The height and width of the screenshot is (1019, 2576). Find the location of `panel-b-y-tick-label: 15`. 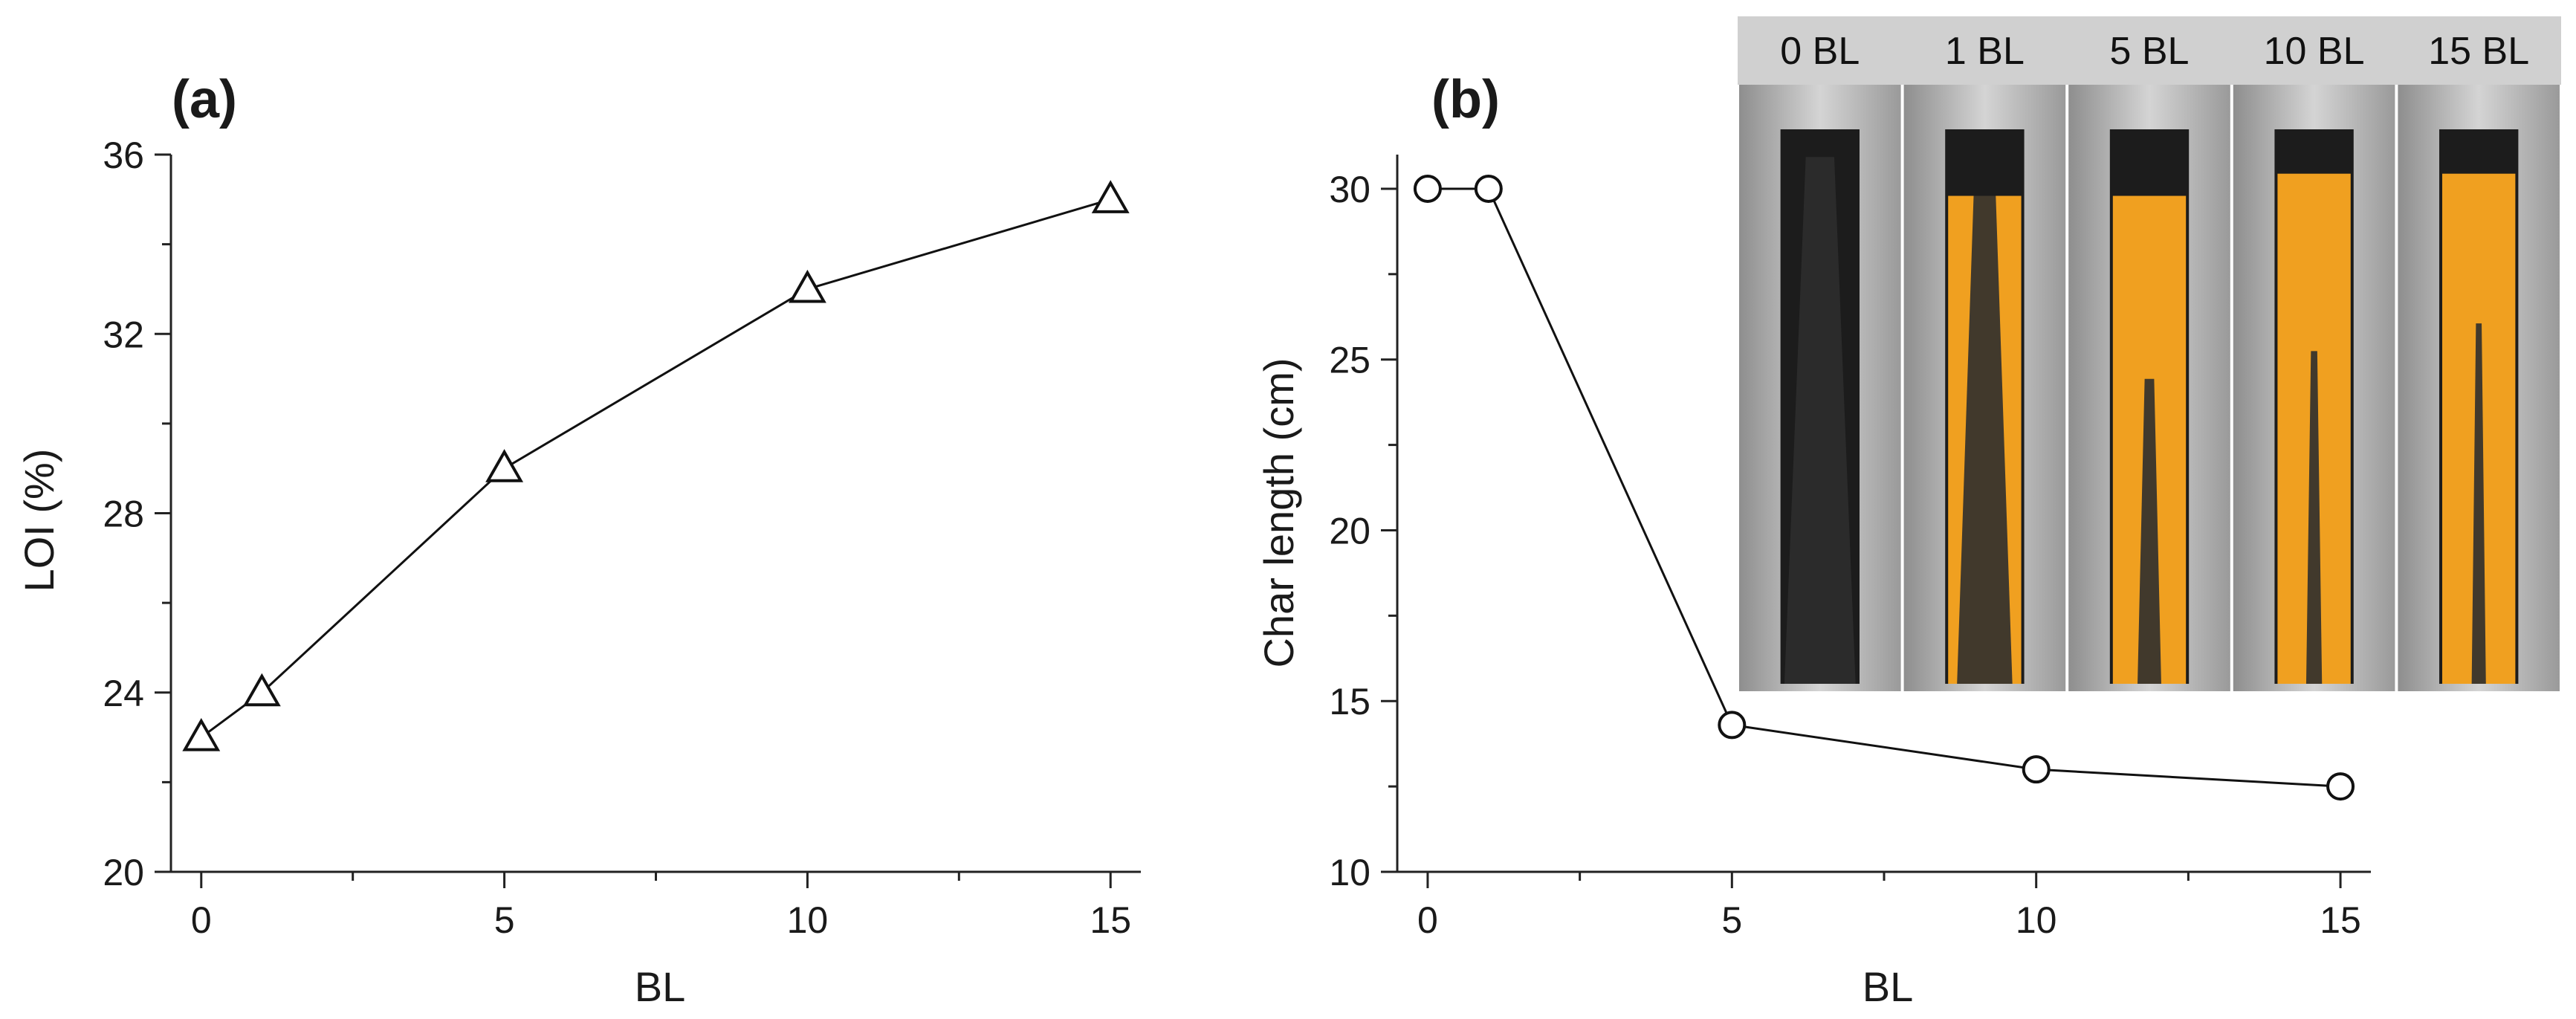

panel-b-y-tick-label: 15 is located at coordinates (1349, 701).